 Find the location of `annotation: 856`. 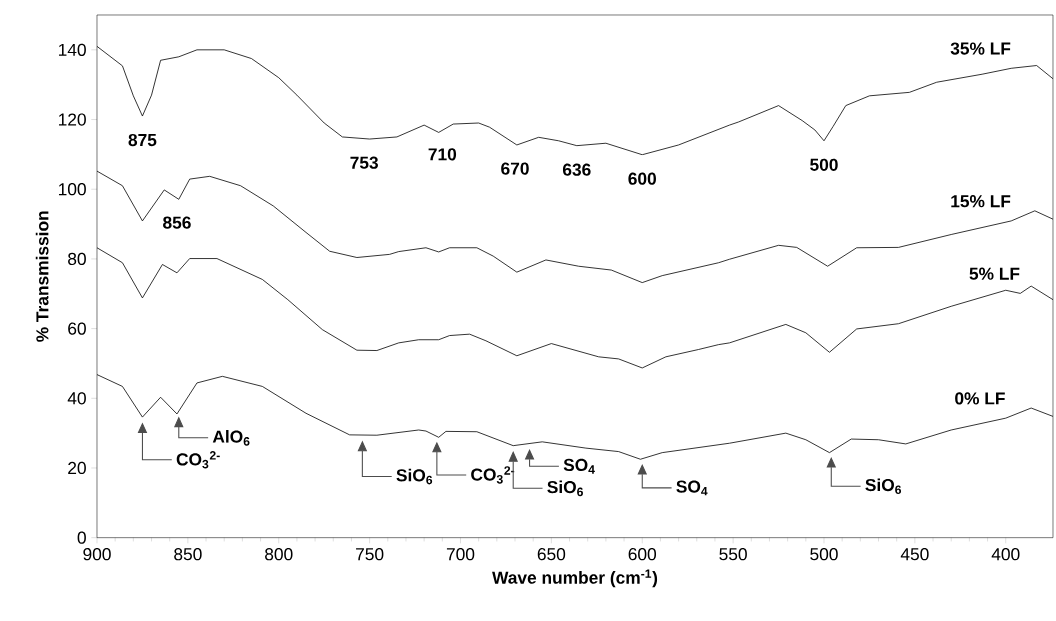

annotation: 856 is located at coordinates (177, 222).